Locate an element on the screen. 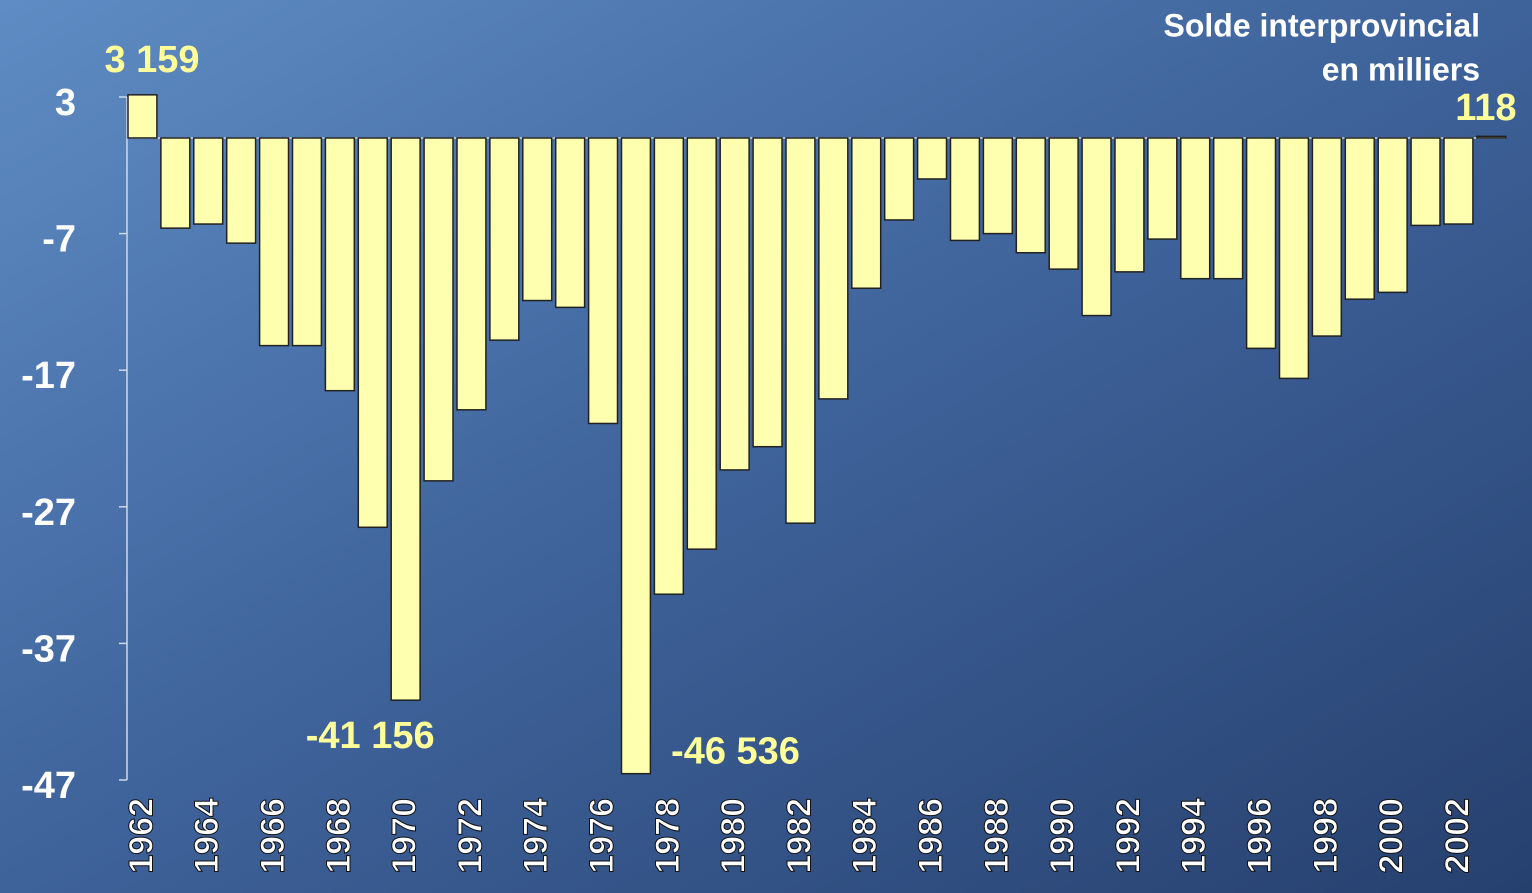 Image resolution: width=1532 pixels, height=893 pixels. x-tick-label: 1986 is located at coordinates (931, 836).